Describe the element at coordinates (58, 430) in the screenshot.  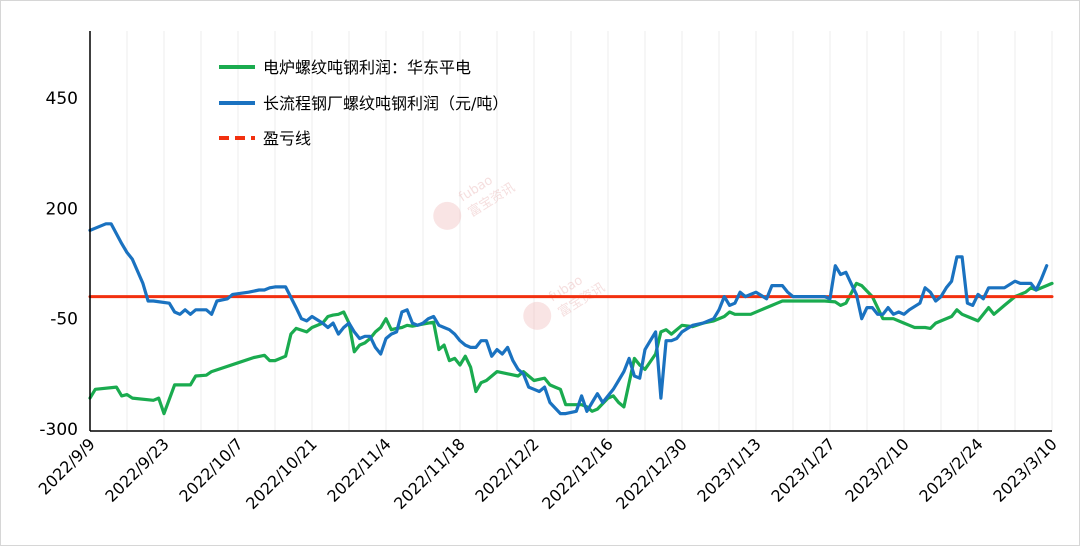
I see `y-tick-label: -300` at that location.